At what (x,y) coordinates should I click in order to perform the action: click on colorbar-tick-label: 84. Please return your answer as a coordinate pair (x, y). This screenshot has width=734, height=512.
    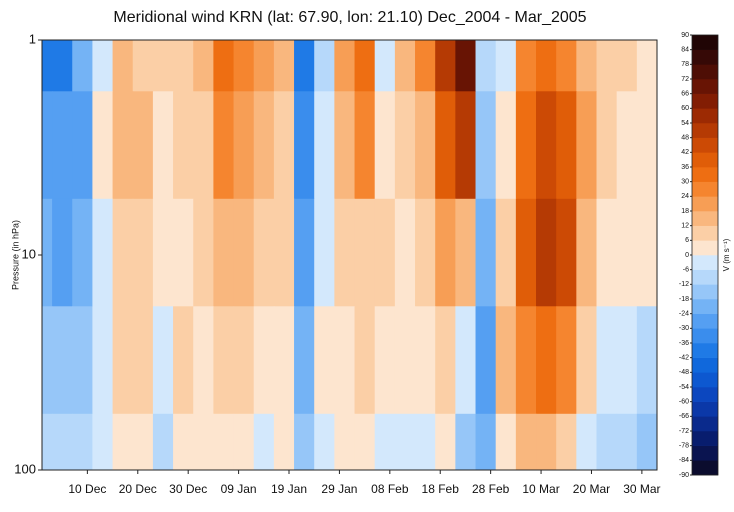
    Looking at the image, I should click on (685, 50).